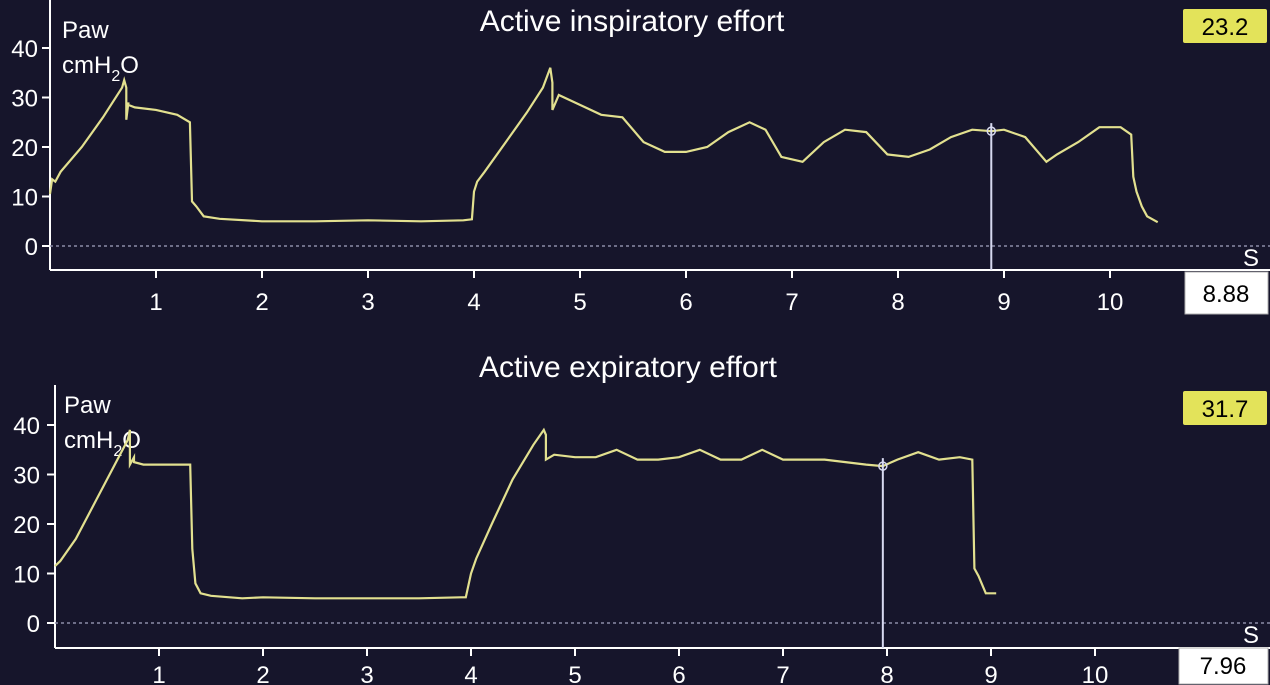  I want to click on cursor-value-readout: 23.2, so click(1225, 27).